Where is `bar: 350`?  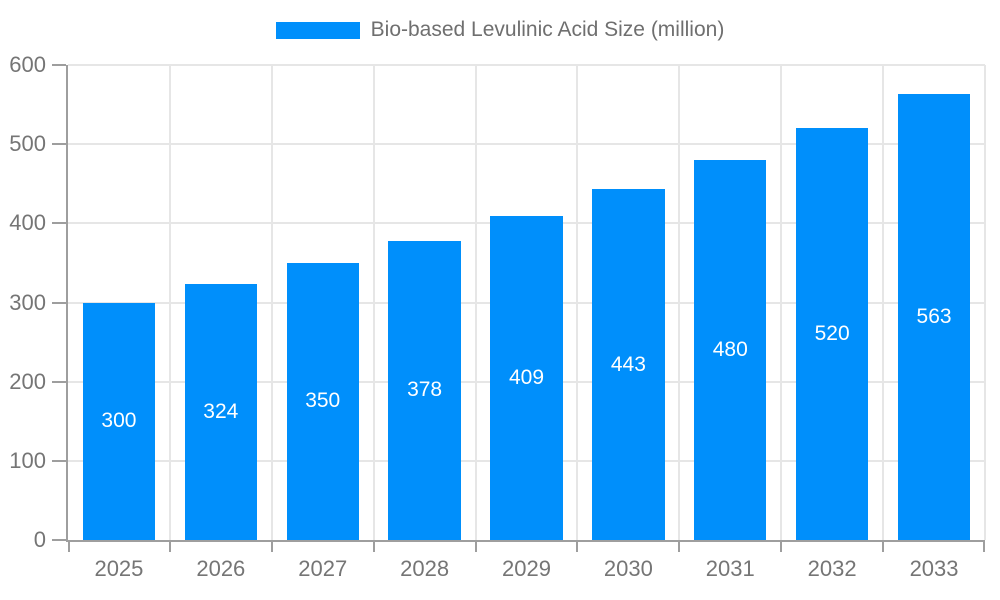 bar: 350 is located at coordinates (322, 401).